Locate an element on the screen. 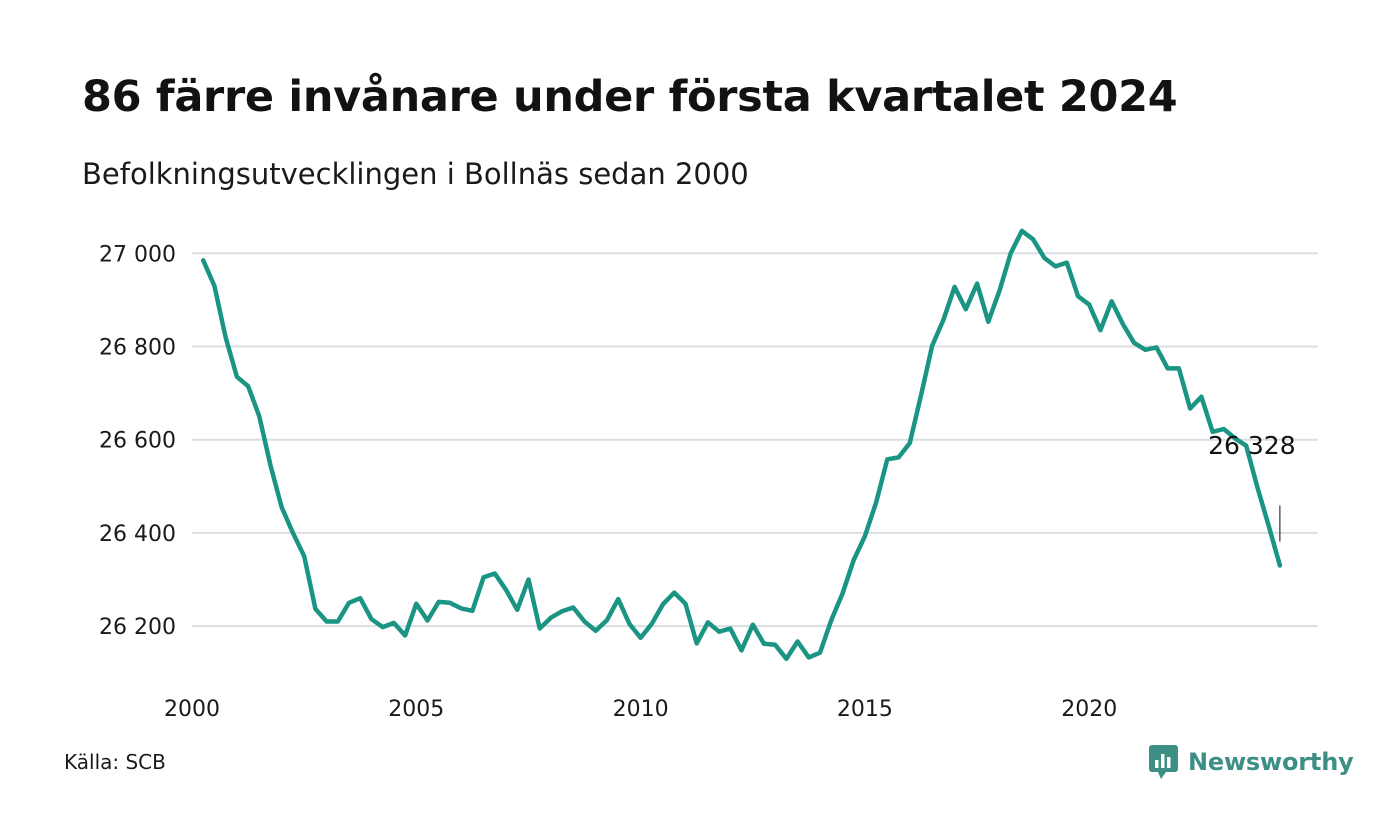 The height and width of the screenshot is (840, 1400). y-tick-label: 27 000 is located at coordinates (137, 254).